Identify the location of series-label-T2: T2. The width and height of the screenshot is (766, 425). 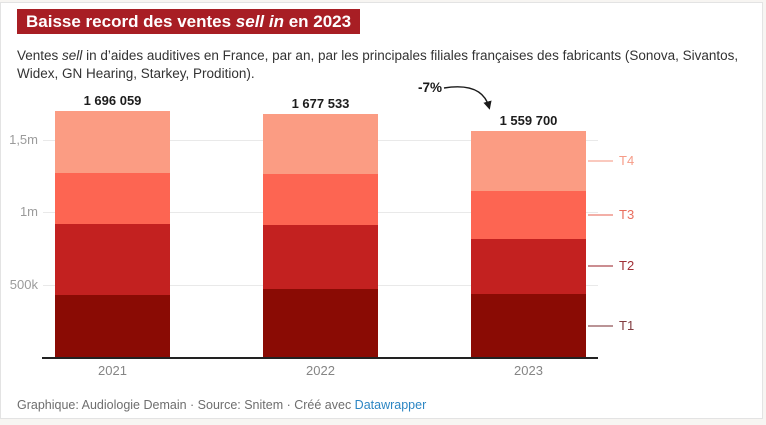
(627, 266).